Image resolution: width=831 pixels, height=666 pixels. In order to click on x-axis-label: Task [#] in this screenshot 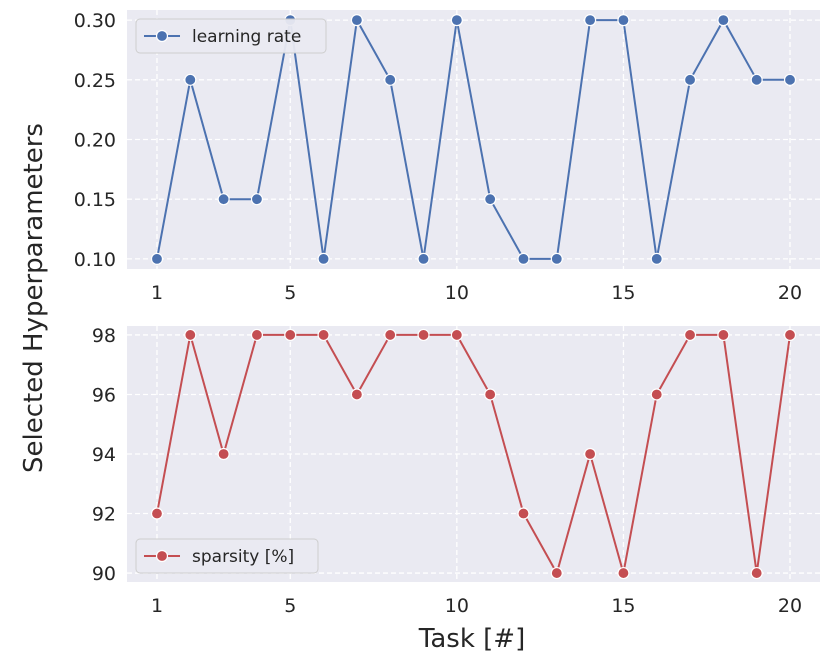, I will do `click(471, 639)`.